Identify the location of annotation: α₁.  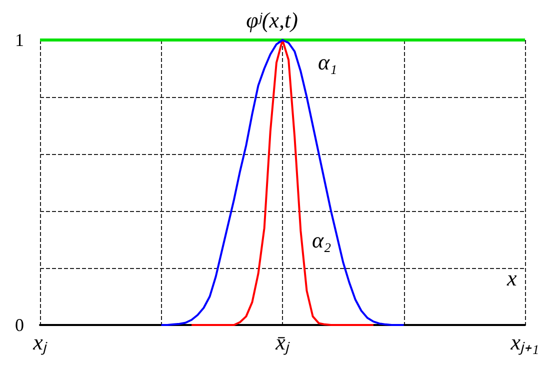
(328, 62).